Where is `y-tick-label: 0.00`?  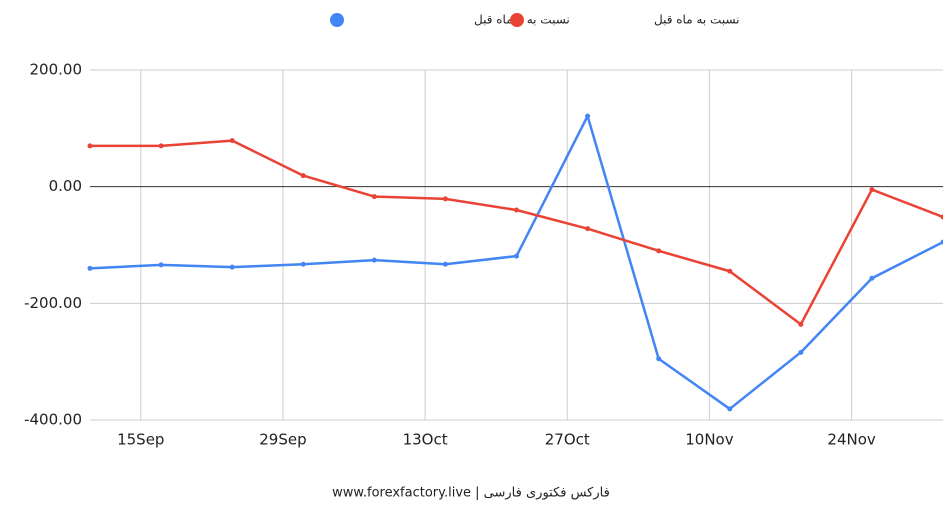 y-tick-label: 0.00 is located at coordinates (65, 186).